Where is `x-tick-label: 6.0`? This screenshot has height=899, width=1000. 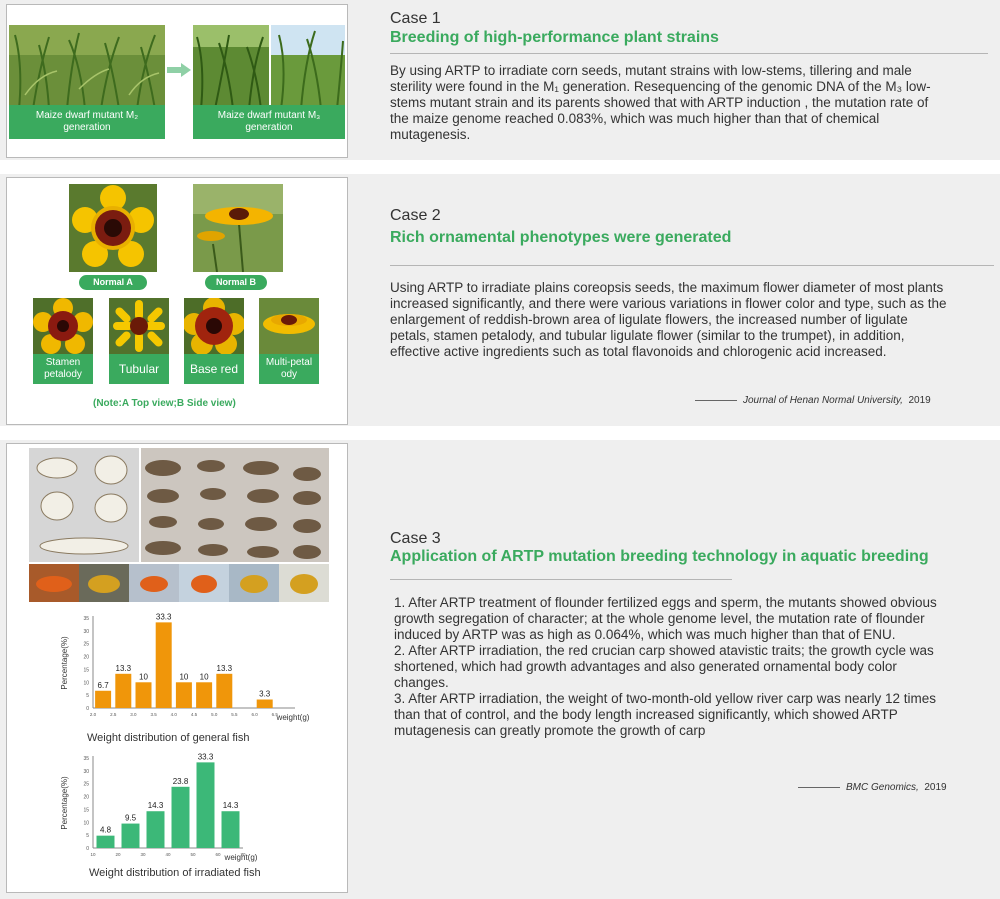 x-tick-label: 6.0 is located at coordinates (254, 714).